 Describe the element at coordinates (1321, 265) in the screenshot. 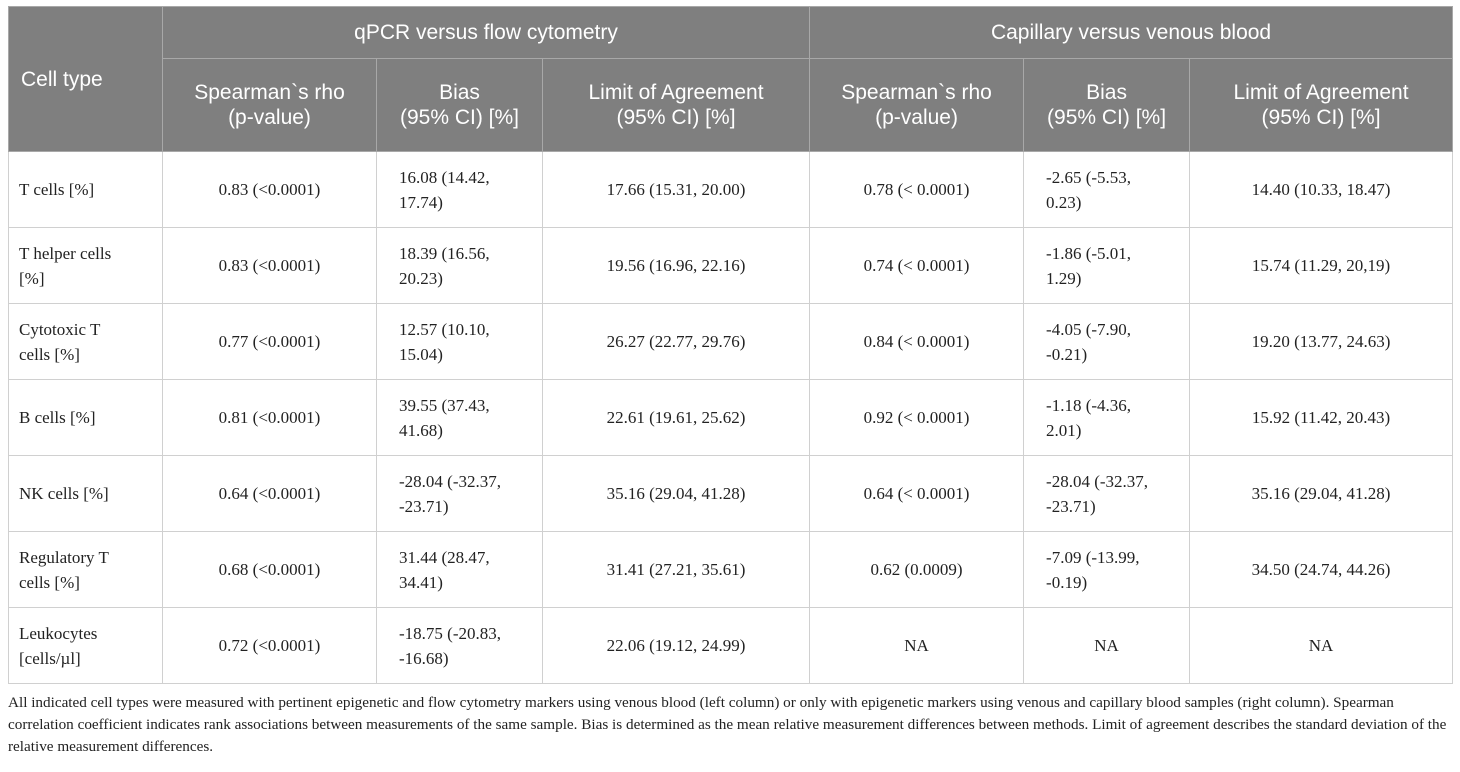

I see `cap-loa-cell: 15.74 (11.29, 20,19)` at that location.